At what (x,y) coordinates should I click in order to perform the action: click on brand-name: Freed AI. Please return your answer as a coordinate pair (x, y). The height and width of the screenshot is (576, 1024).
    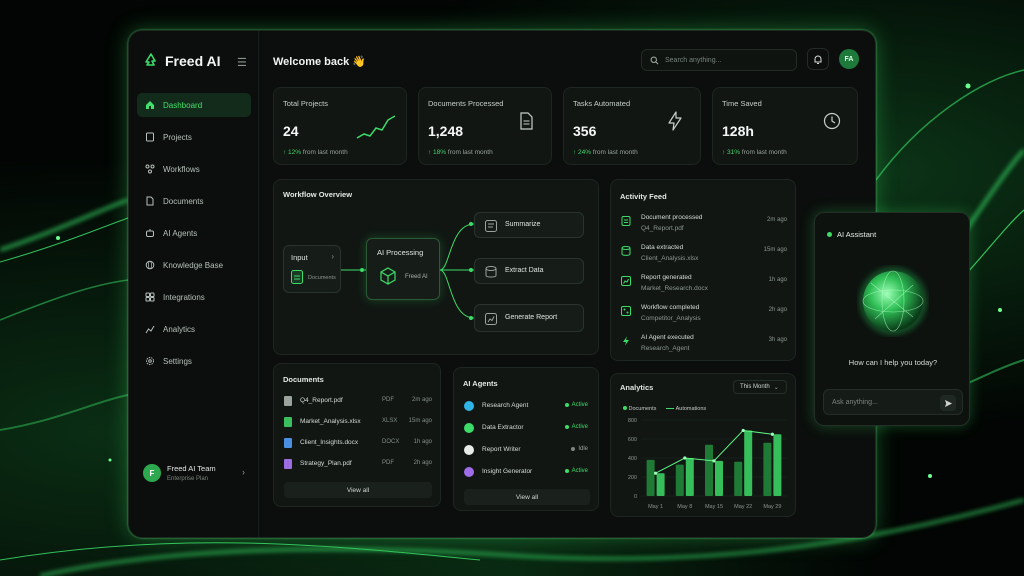
    Looking at the image, I should click on (193, 61).